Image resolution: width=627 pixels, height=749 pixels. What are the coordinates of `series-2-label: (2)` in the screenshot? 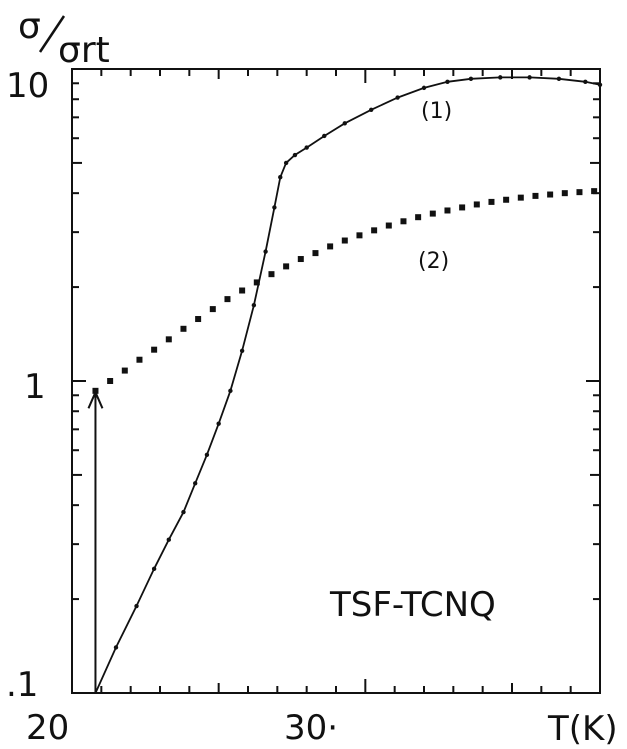 It's located at (433, 261).